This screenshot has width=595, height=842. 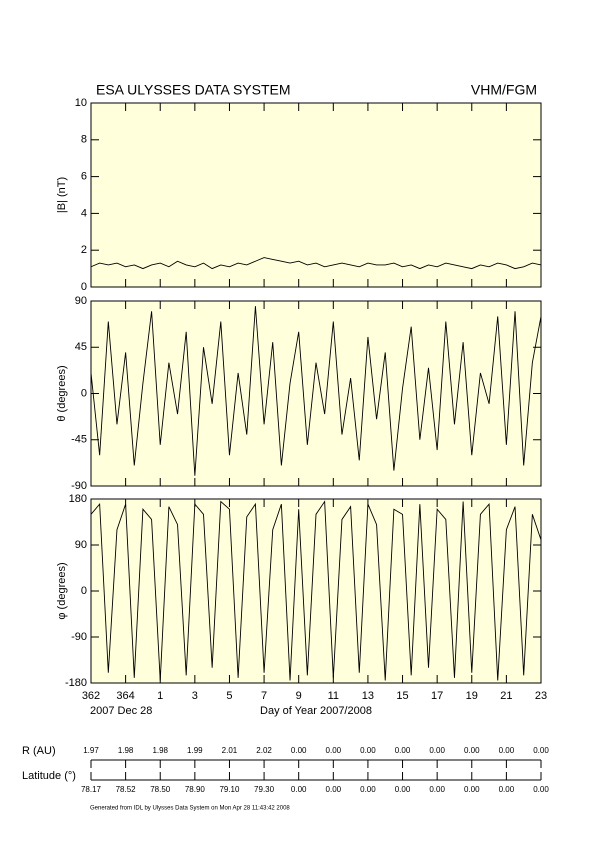 What do you see at coordinates (76, 683) in the screenshot?
I see `y-tick-label: -180` at bounding box center [76, 683].